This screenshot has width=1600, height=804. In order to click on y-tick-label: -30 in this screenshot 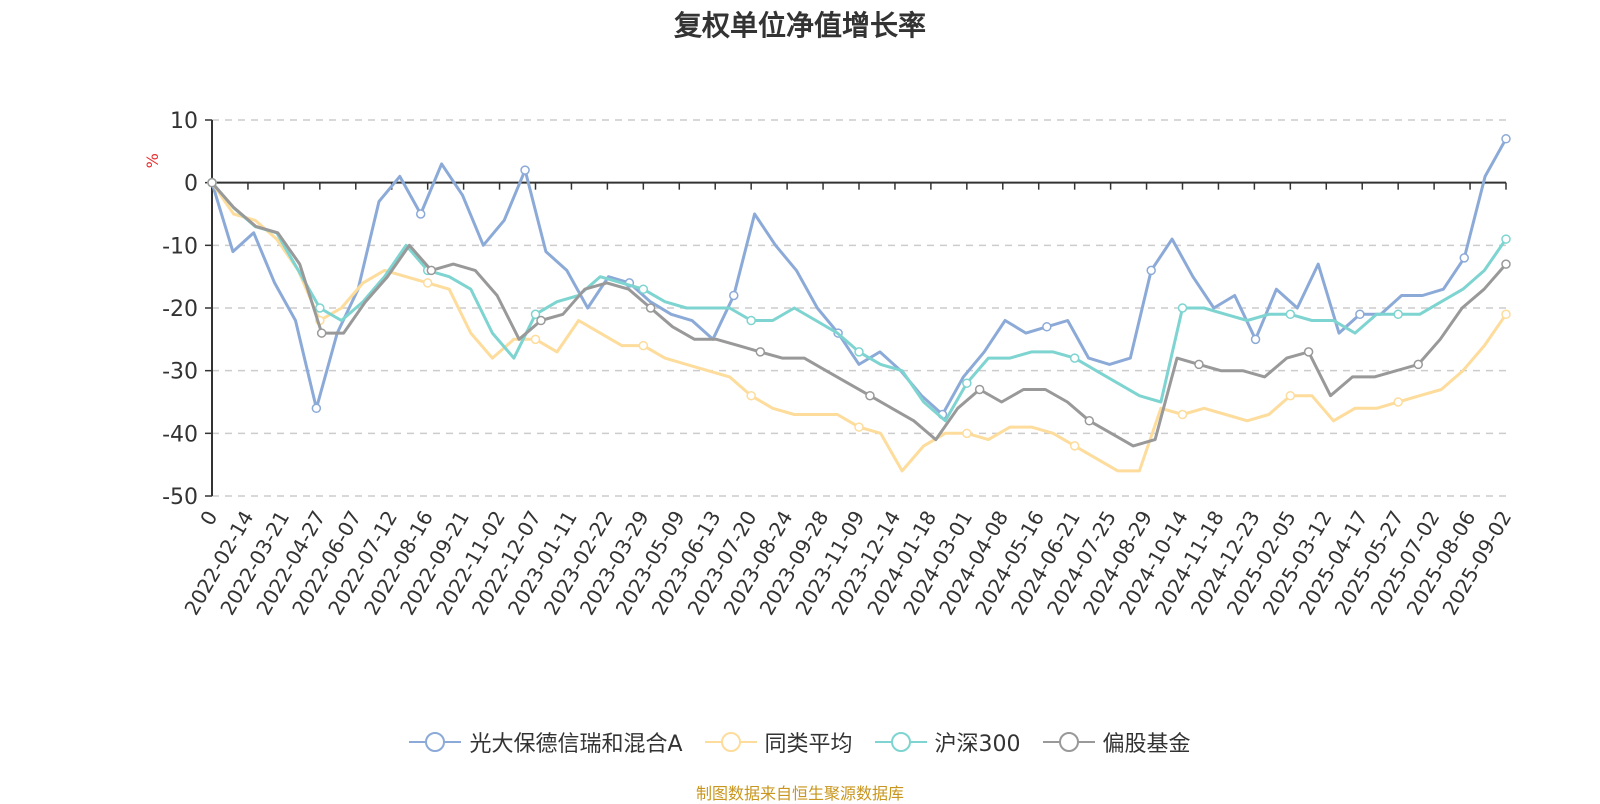, I will do `click(180, 372)`.